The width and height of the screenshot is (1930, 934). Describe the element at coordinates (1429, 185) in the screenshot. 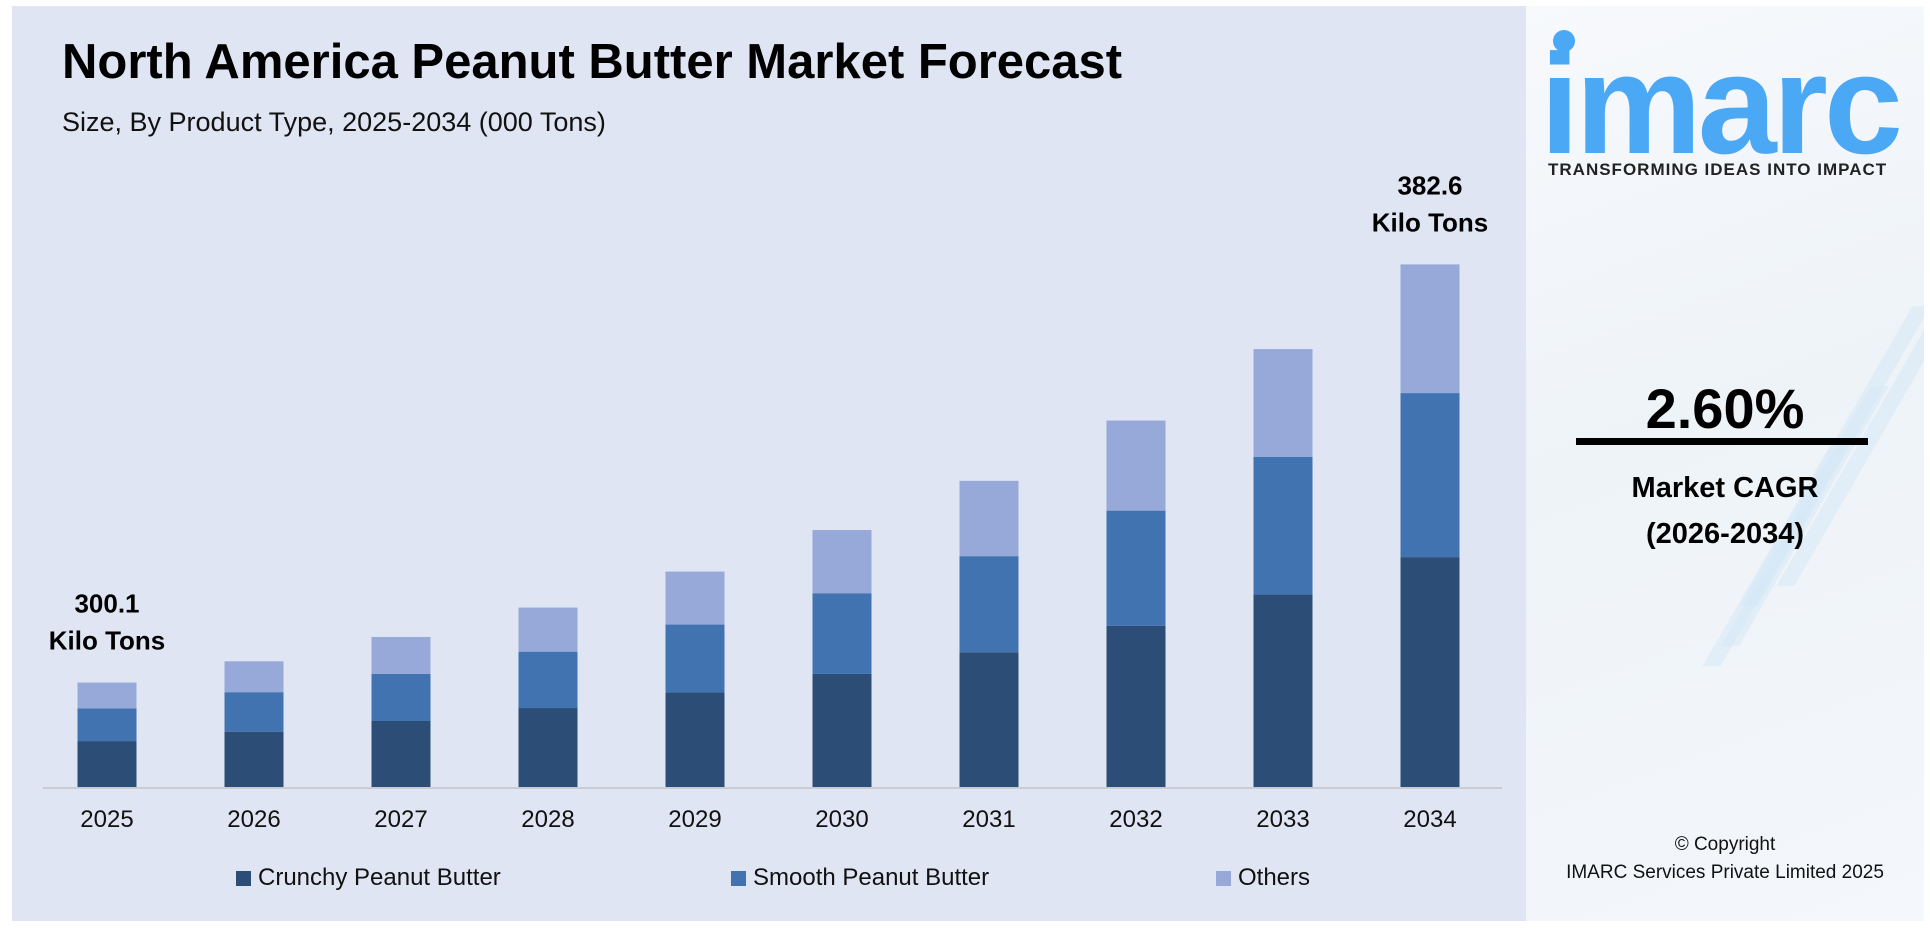

I see `data-label-value: 382.6` at that location.